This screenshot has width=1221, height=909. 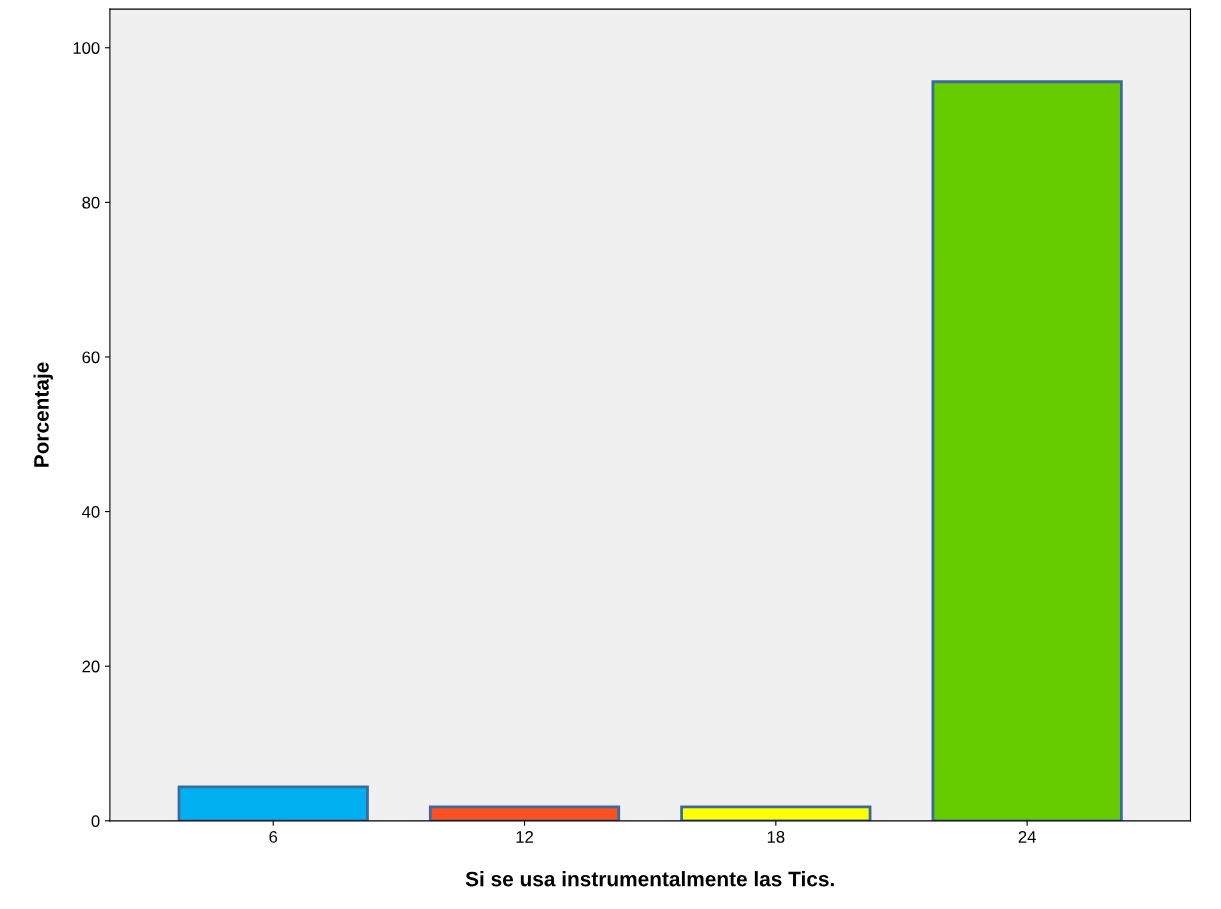 I want to click on x-axis-title: Si se usa instrumentalmente las Tics., so click(x=649, y=879).